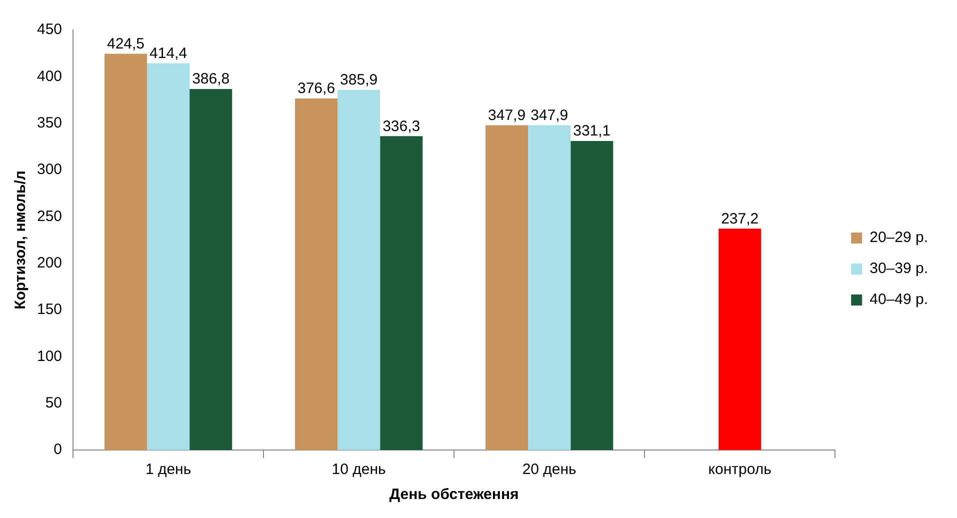  What do you see at coordinates (125, 43) in the screenshot?
I see `data-label: 424,5` at bounding box center [125, 43].